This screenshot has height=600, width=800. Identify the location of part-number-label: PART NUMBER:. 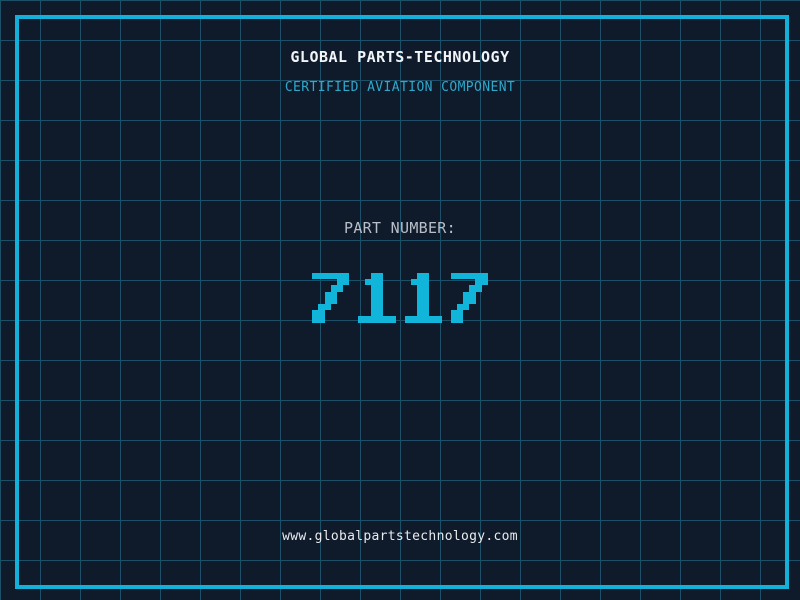
(400, 228).